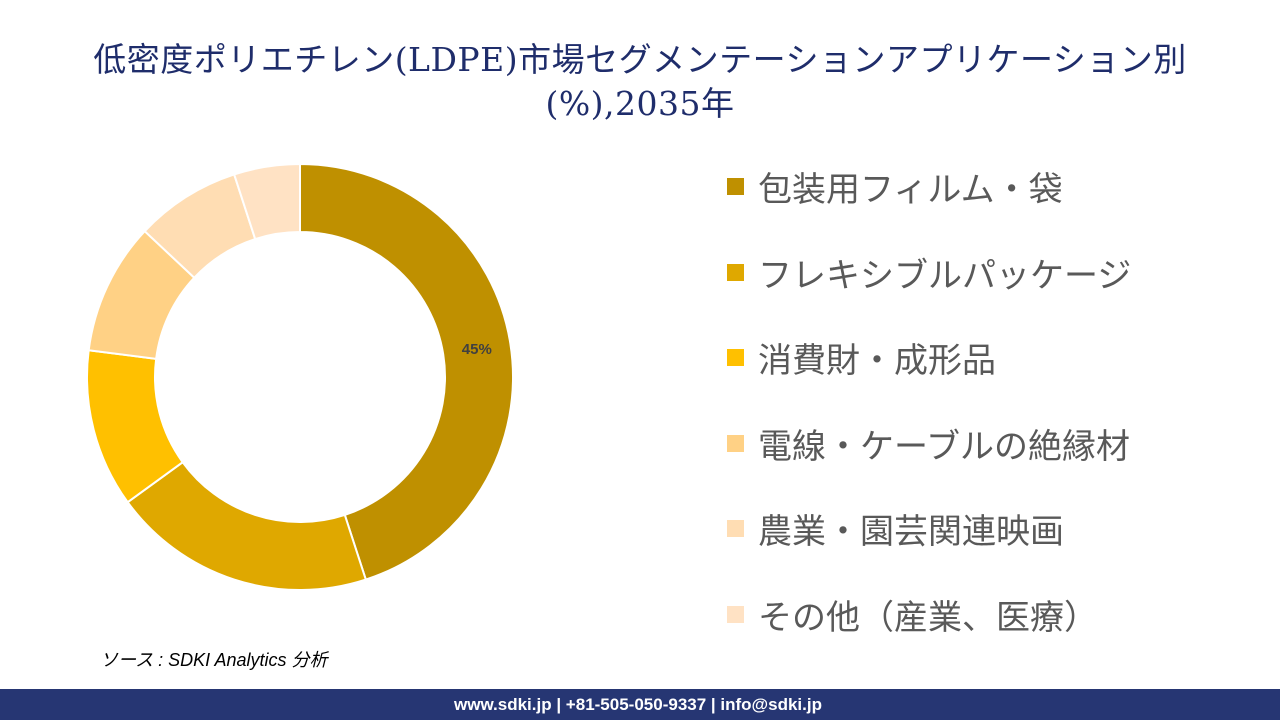  What do you see at coordinates (214, 660) in the screenshot?
I see `source-note: ソース : SDKI Analytics 分析` at bounding box center [214, 660].